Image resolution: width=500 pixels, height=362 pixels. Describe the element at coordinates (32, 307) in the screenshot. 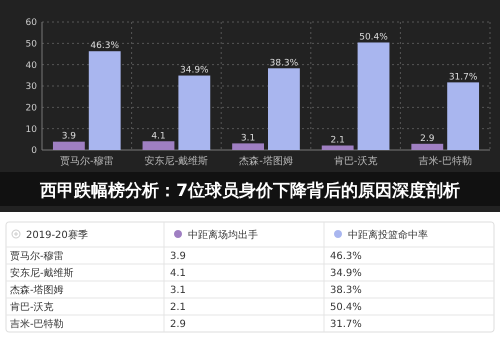

I see `category-label: 肯巴-沃克` at that location.